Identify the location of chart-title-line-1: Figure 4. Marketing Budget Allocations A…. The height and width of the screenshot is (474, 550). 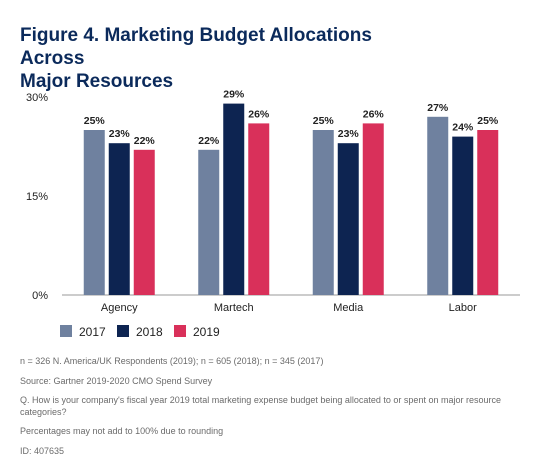
(196, 47).